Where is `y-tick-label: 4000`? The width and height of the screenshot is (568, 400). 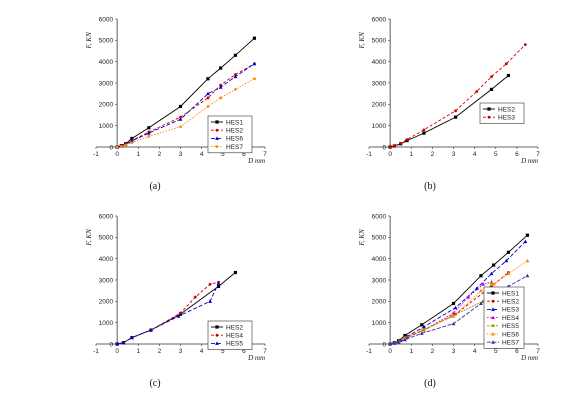
y-tick-label: 4000 is located at coordinates (379, 259).